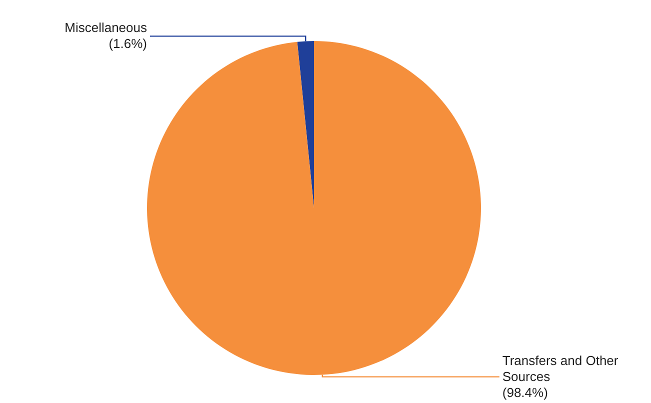 This screenshot has width=651, height=403. Describe the element at coordinates (560, 368) in the screenshot. I see `slice-label: Transfers and Other Sources` at that location.